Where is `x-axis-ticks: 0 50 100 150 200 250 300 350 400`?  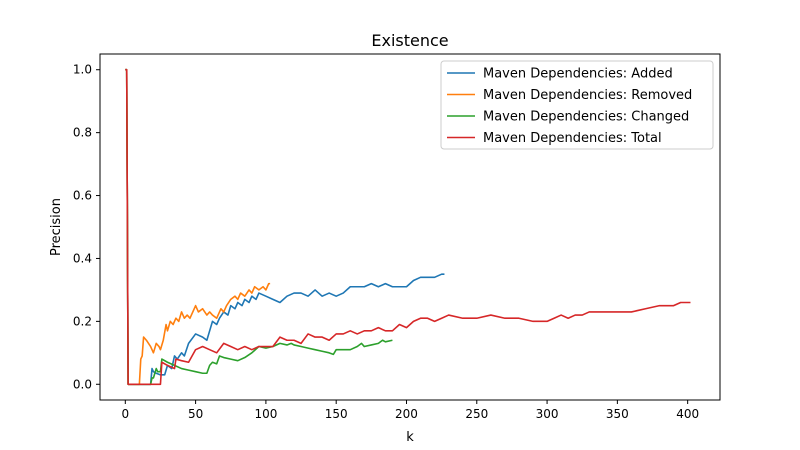 x-axis-ticks: 0 50 100 150 200 250 300 350 400 is located at coordinates (410, 410).